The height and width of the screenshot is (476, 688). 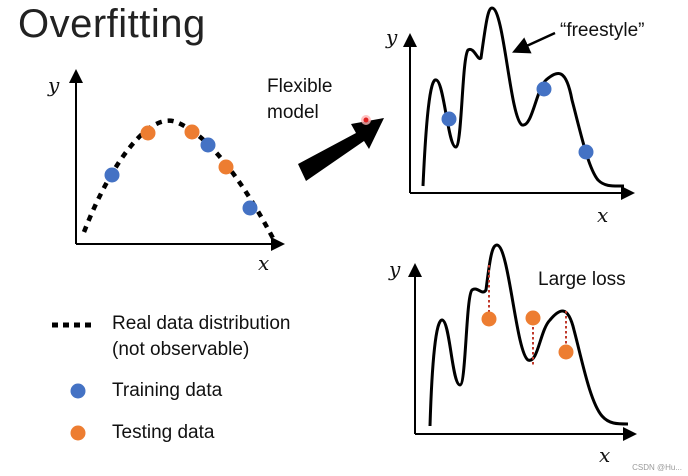 I want to click on flexible-model-label-line1: Flexible, so click(x=300, y=86).